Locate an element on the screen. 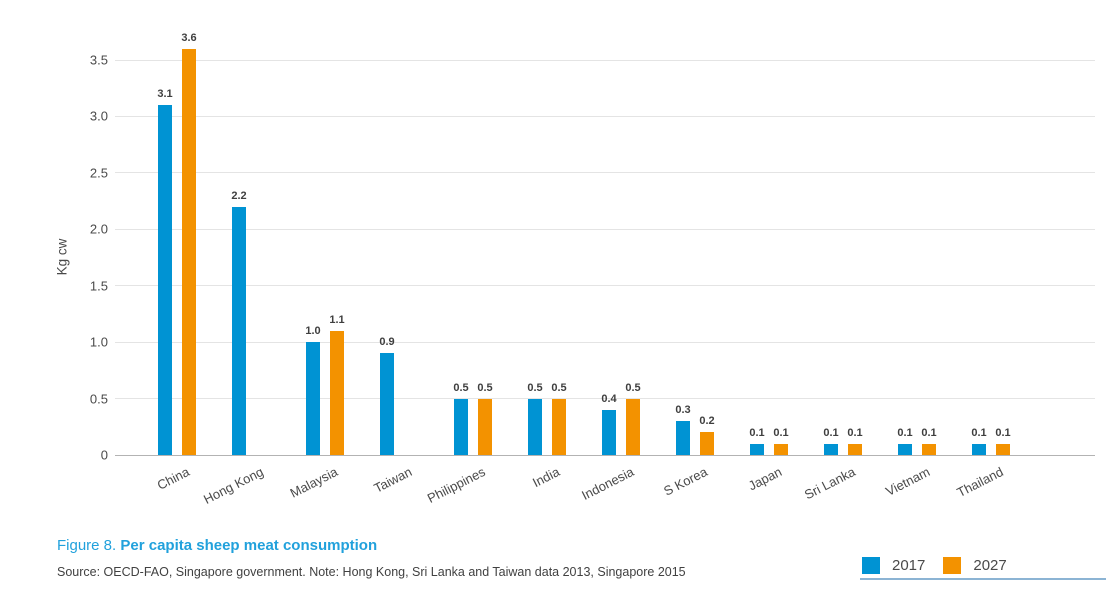 This screenshot has height=594, width=1106. bar-2027-sri-lanka is located at coordinates (855, 449).